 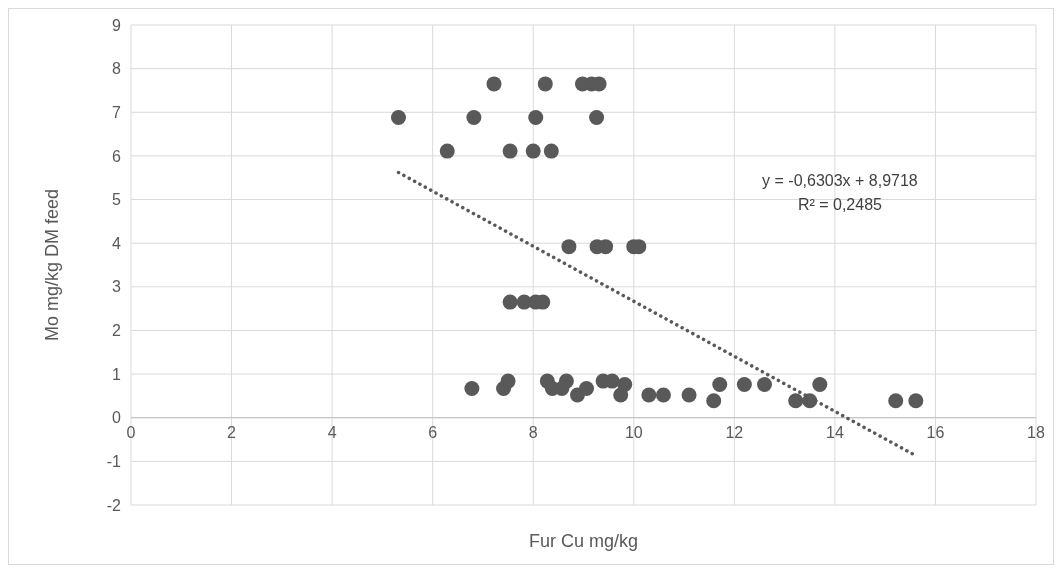 What do you see at coordinates (935, 432) in the screenshot?
I see `x-tick-label: 16` at bounding box center [935, 432].